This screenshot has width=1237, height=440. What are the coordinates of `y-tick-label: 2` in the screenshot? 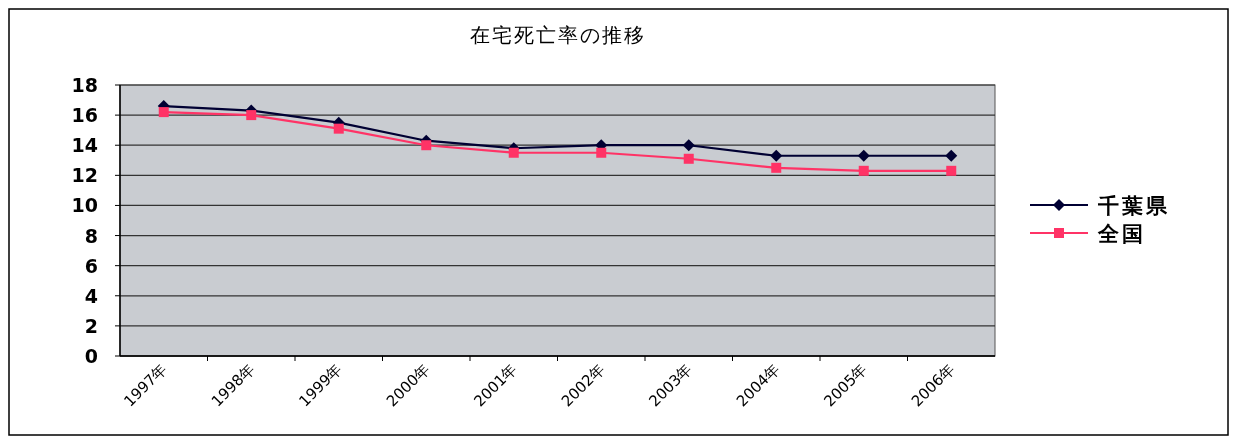 It's located at (91, 325).